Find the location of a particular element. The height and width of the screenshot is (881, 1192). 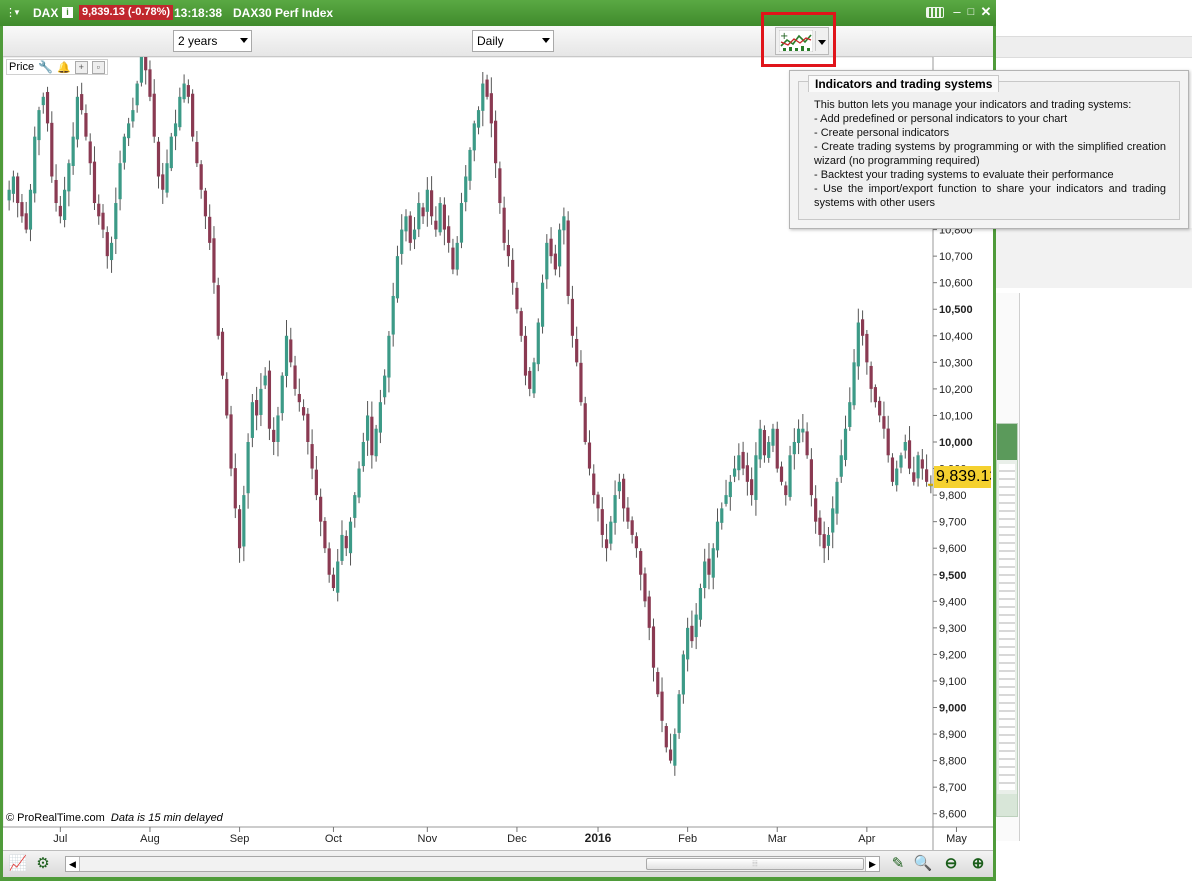

interval-select: Daily is located at coordinates (513, 41).